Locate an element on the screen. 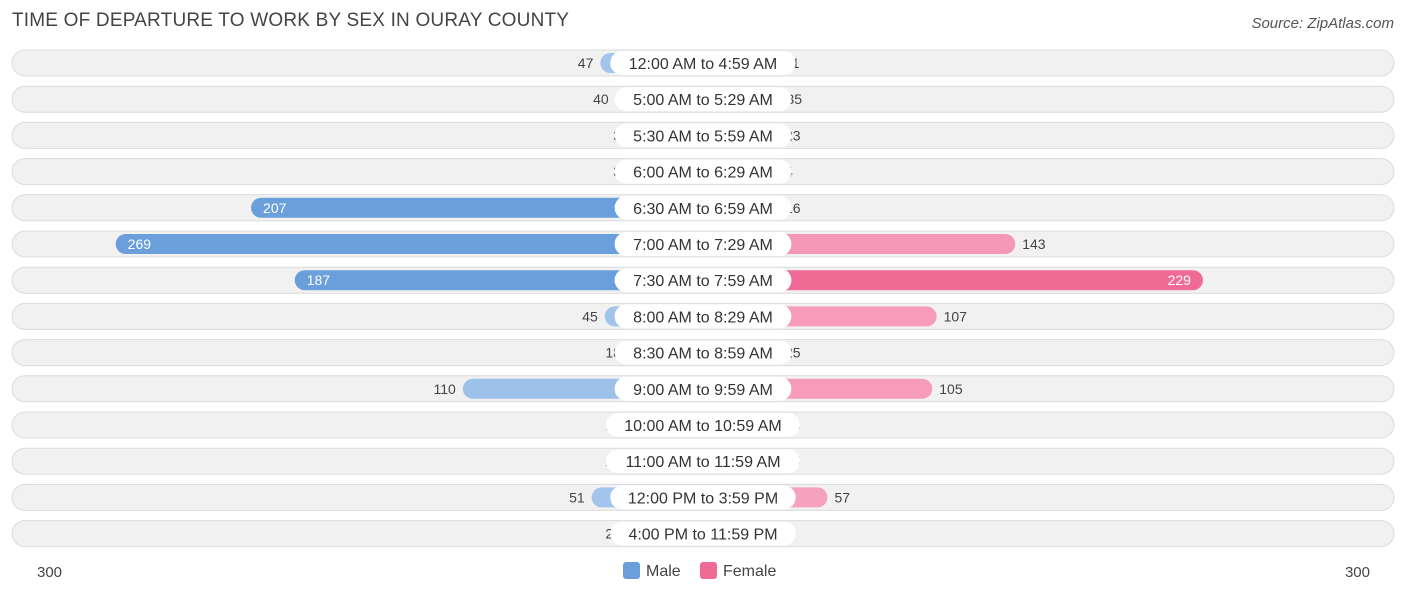  female-value-label: 107 is located at coordinates (956, 316).